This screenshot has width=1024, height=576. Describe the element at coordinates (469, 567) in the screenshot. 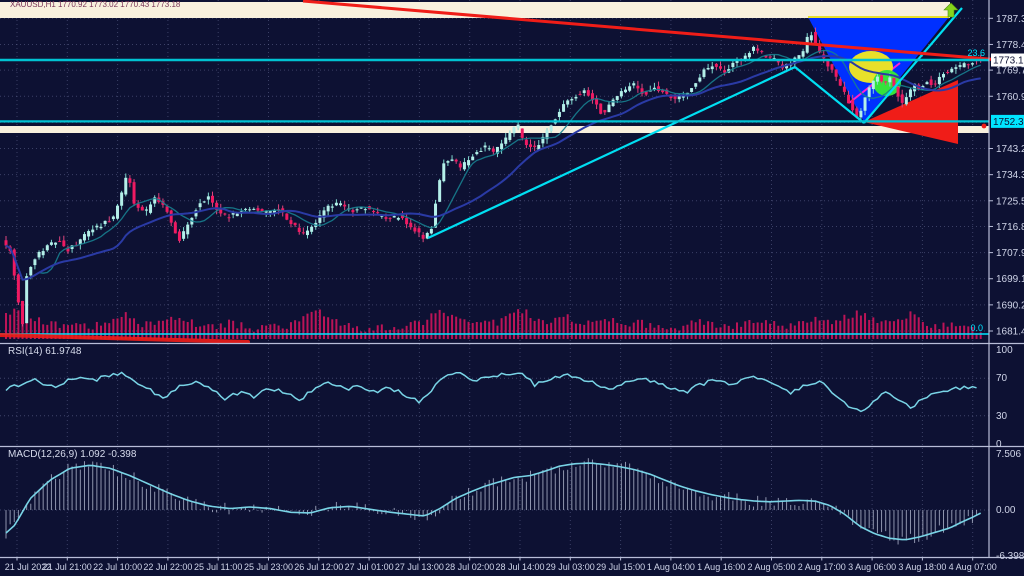

I see `time-axis-label: 28 Jul 02:00` at that location.